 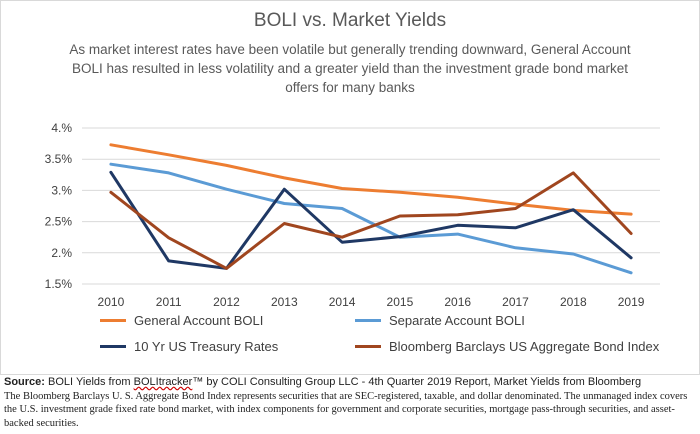 I want to click on source-brand: BOLItracker, so click(x=163, y=382).